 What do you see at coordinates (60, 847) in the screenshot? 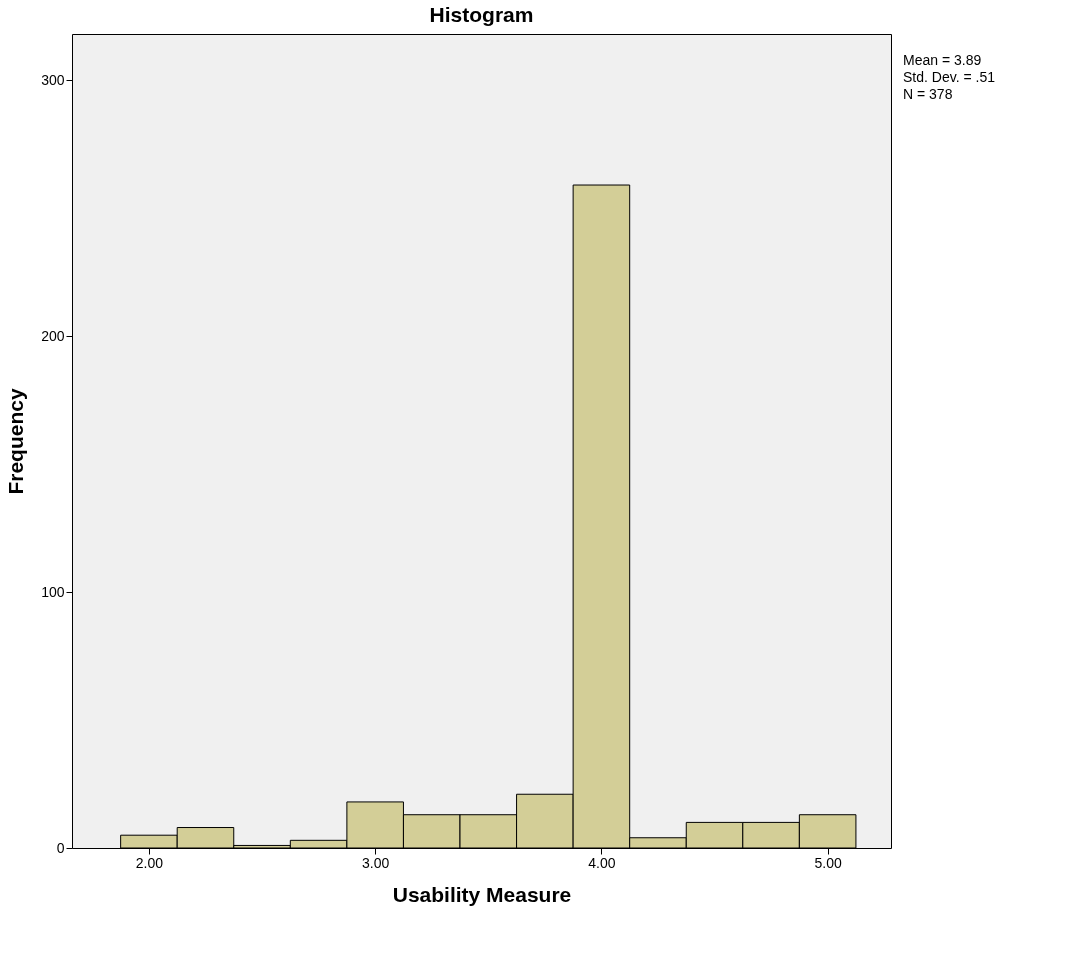
I see `y-tick-label: 0` at bounding box center [60, 847].